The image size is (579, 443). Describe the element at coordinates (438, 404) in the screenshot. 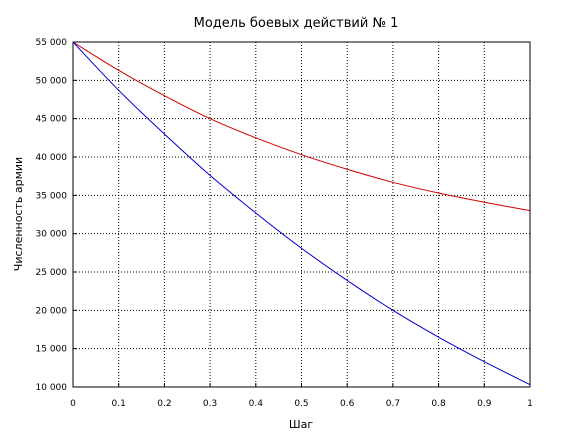

I see `x-tick-label: 0.8` at that location.